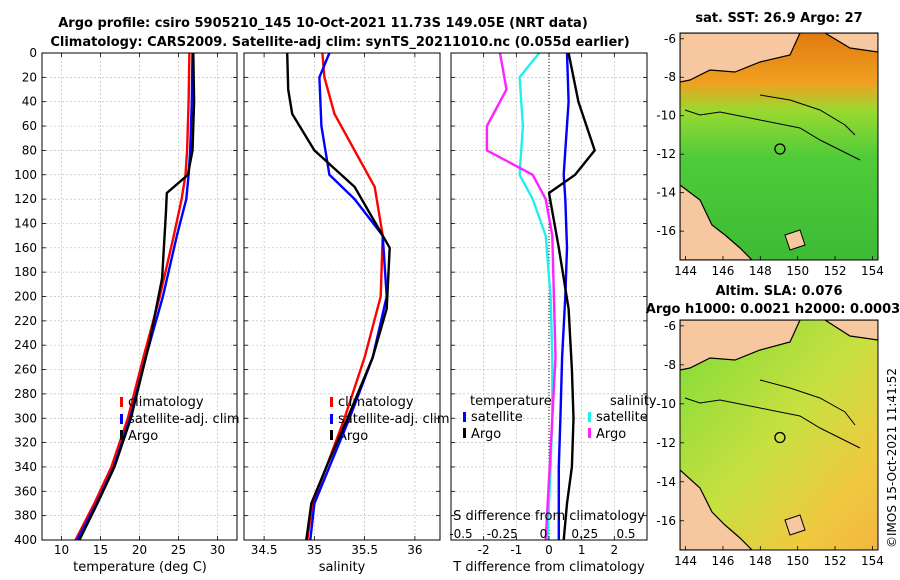 This screenshot has width=900, height=580. I want to click on x2-tick-label: 0.5, so click(625, 534).